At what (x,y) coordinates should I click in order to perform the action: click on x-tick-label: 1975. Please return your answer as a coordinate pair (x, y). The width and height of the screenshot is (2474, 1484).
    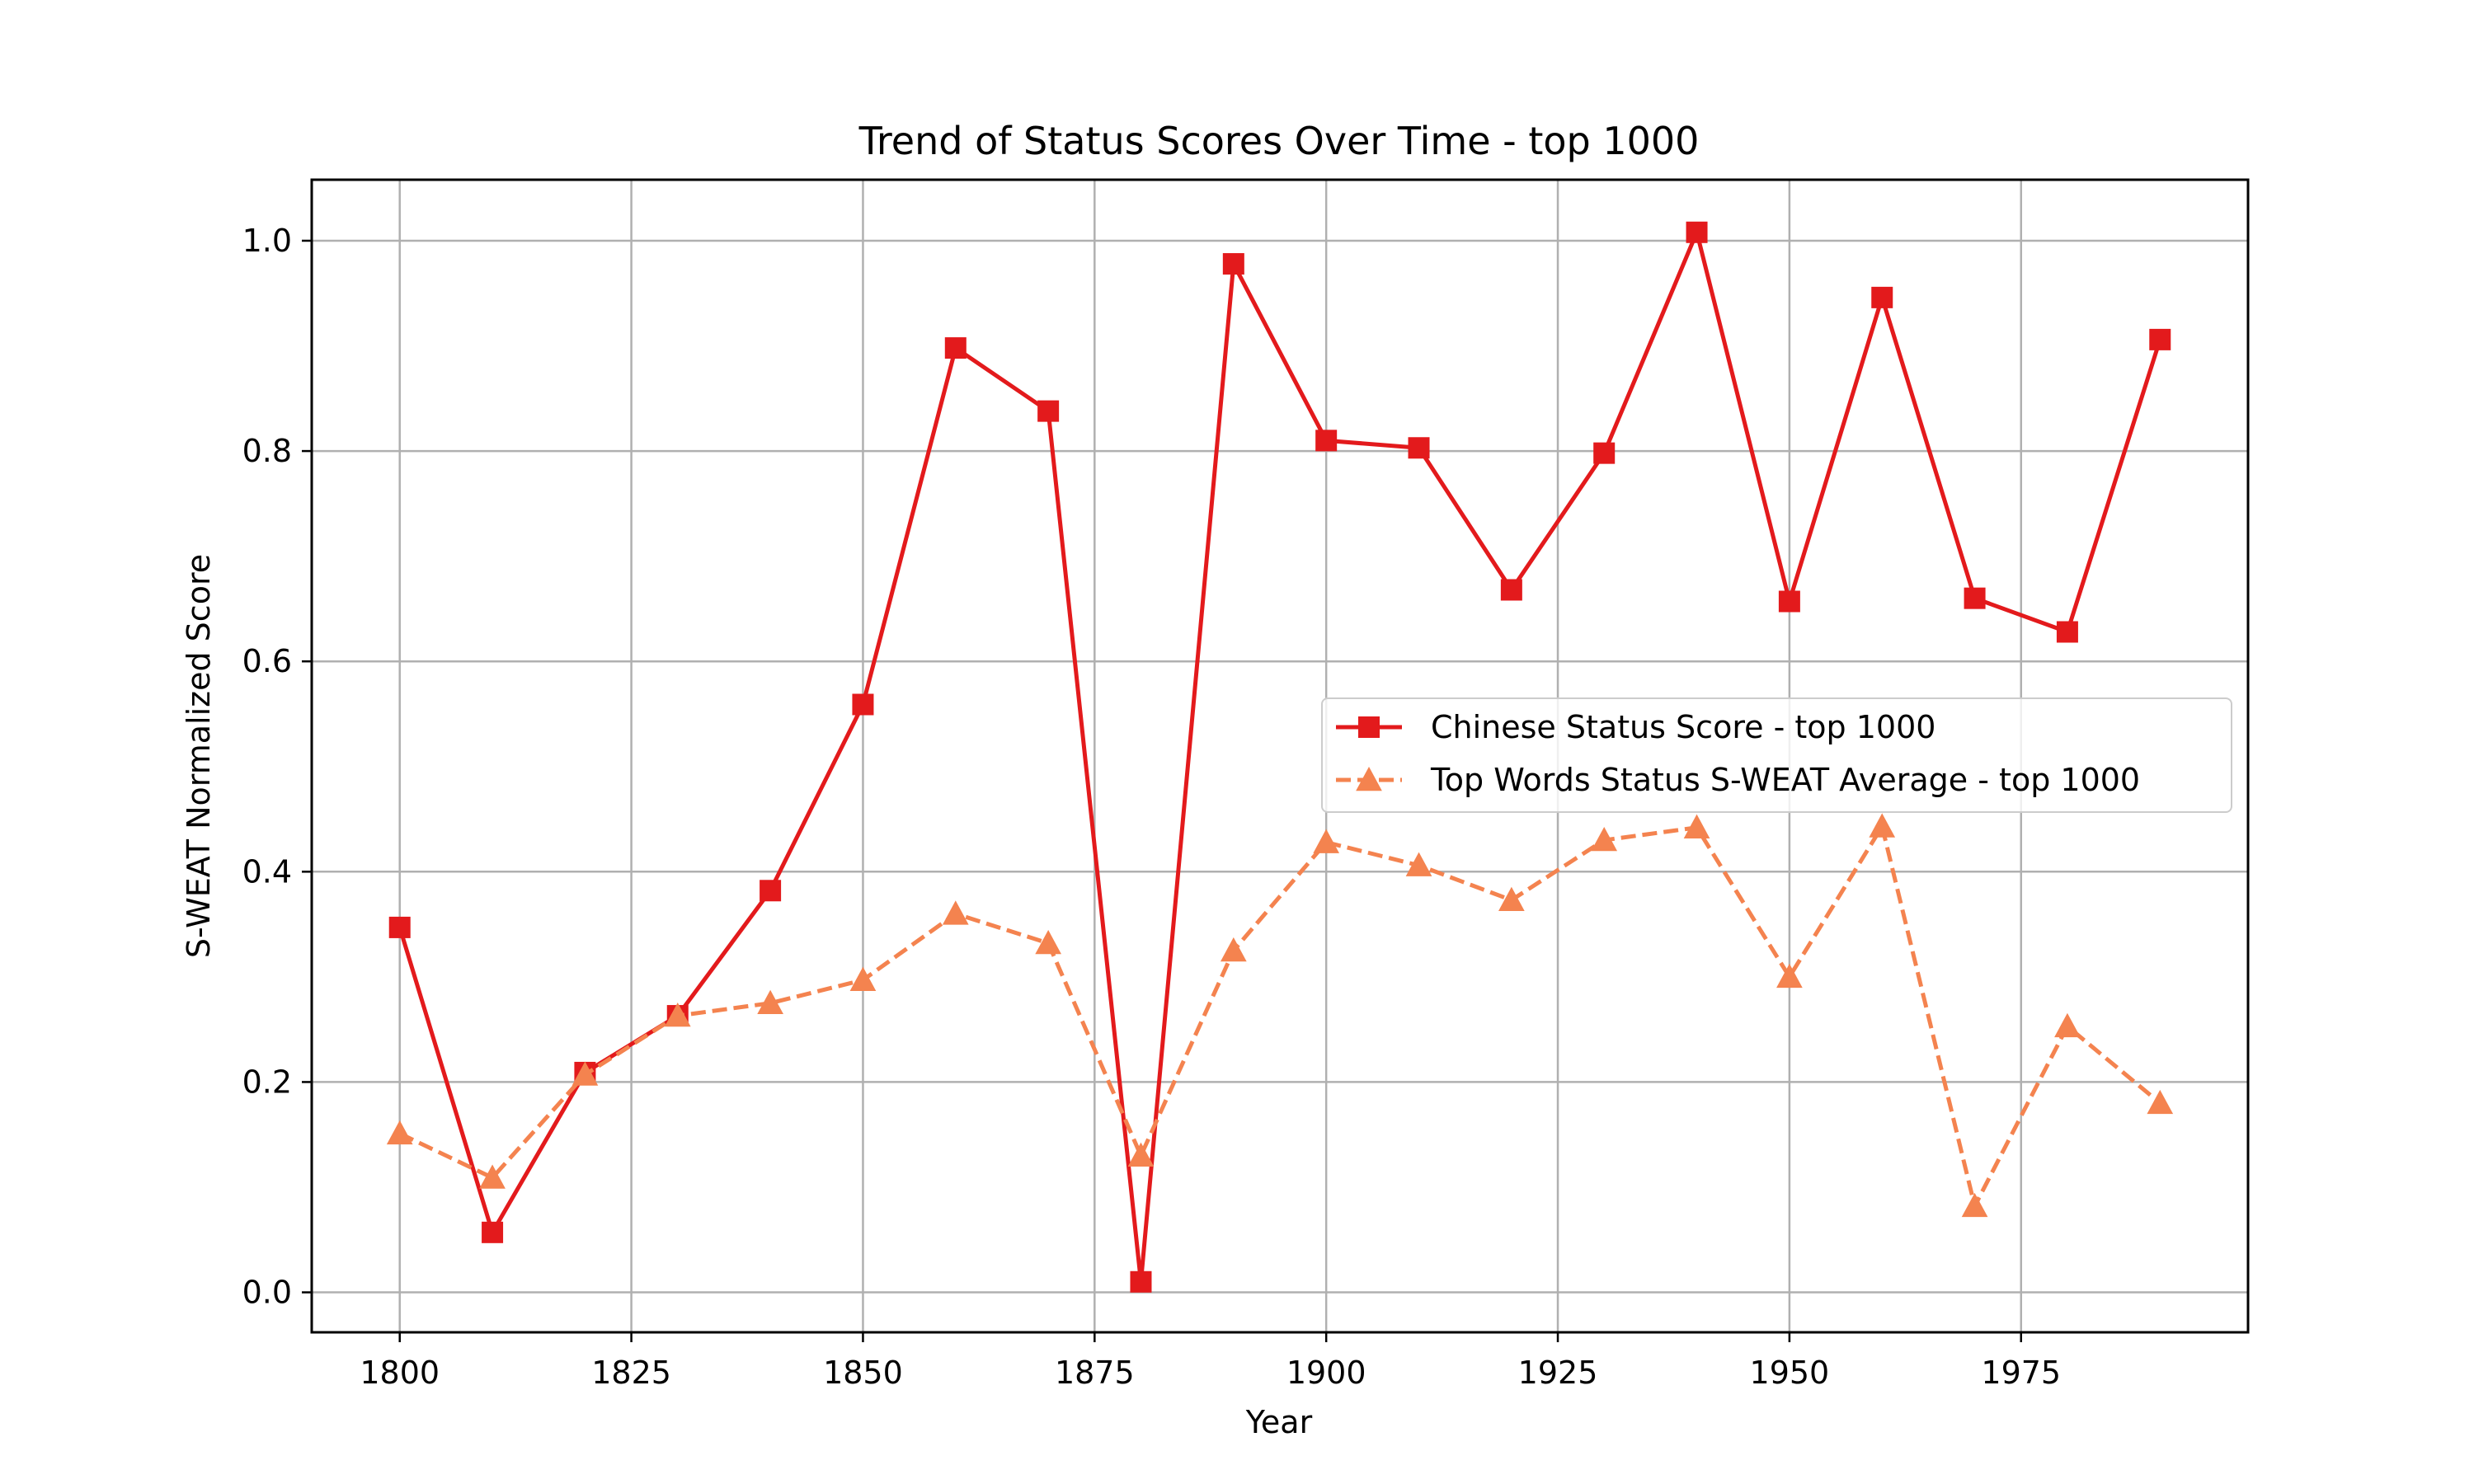
    Looking at the image, I should click on (2021, 1373).